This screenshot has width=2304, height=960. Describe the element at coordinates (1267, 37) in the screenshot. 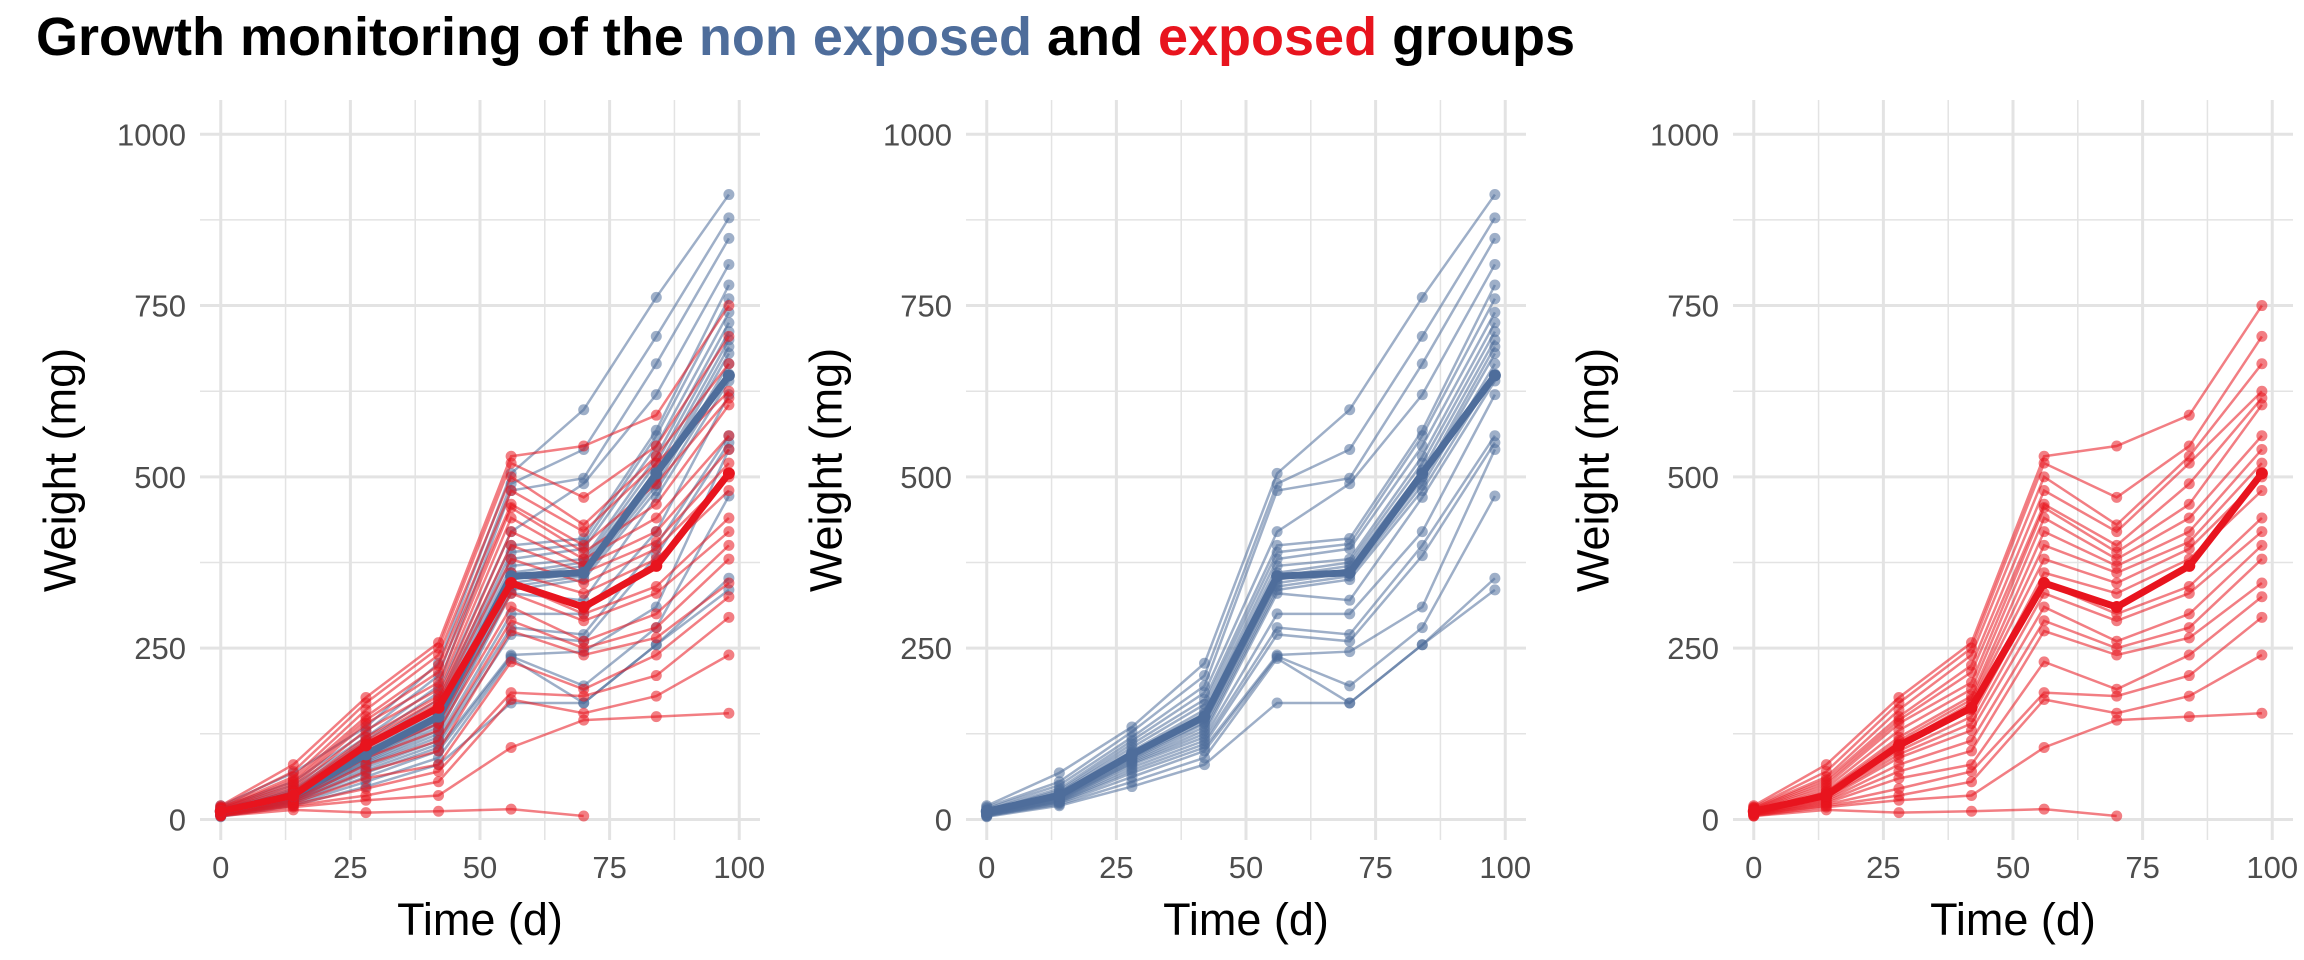

I see `title-exposed: exposed` at that location.